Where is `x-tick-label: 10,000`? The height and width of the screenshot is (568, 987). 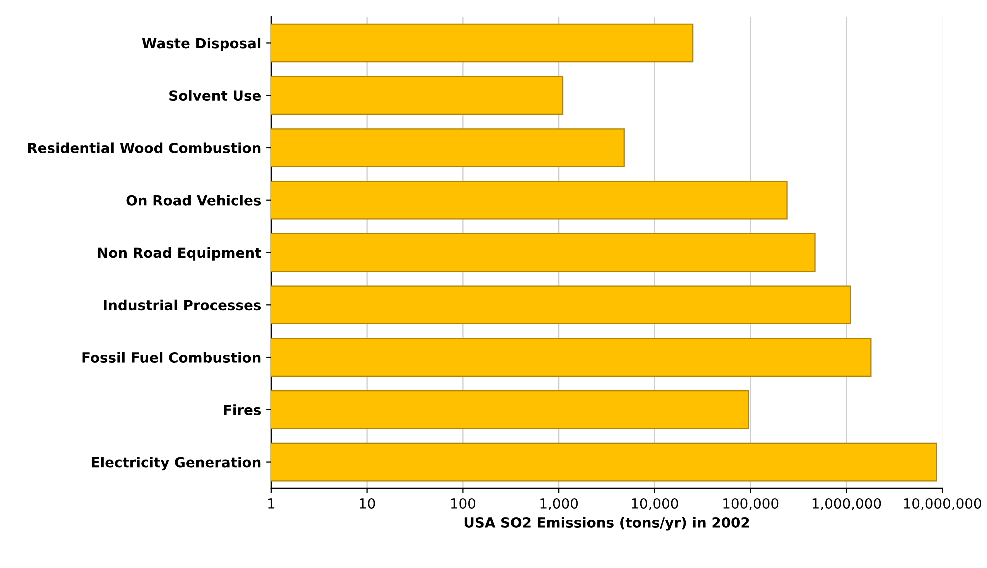 x-tick-label: 10,000 is located at coordinates (655, 504).